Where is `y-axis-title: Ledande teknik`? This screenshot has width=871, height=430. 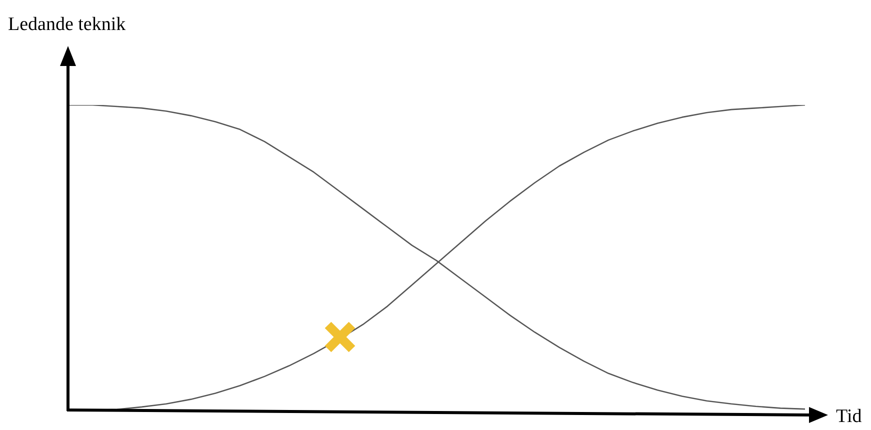
y-axis-title: Ledande teknik is located at coordinates (67, 25).